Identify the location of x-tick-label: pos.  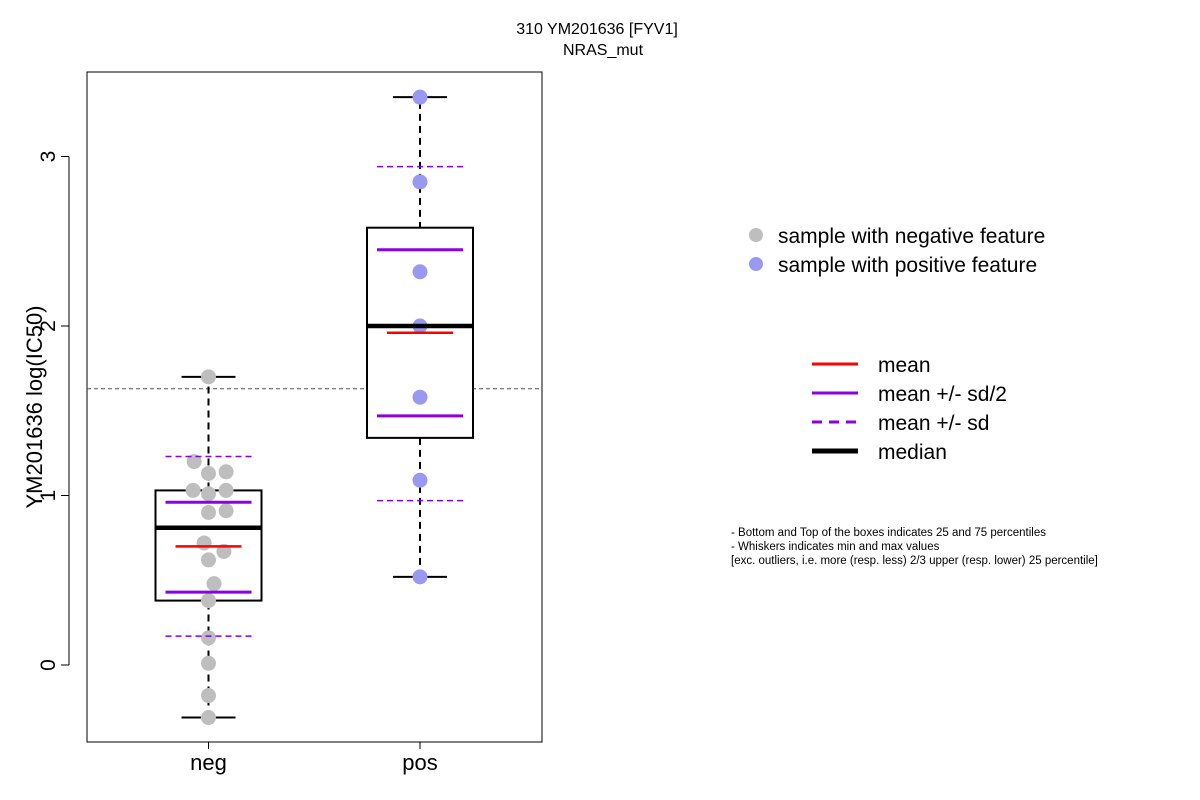
(419, 762).